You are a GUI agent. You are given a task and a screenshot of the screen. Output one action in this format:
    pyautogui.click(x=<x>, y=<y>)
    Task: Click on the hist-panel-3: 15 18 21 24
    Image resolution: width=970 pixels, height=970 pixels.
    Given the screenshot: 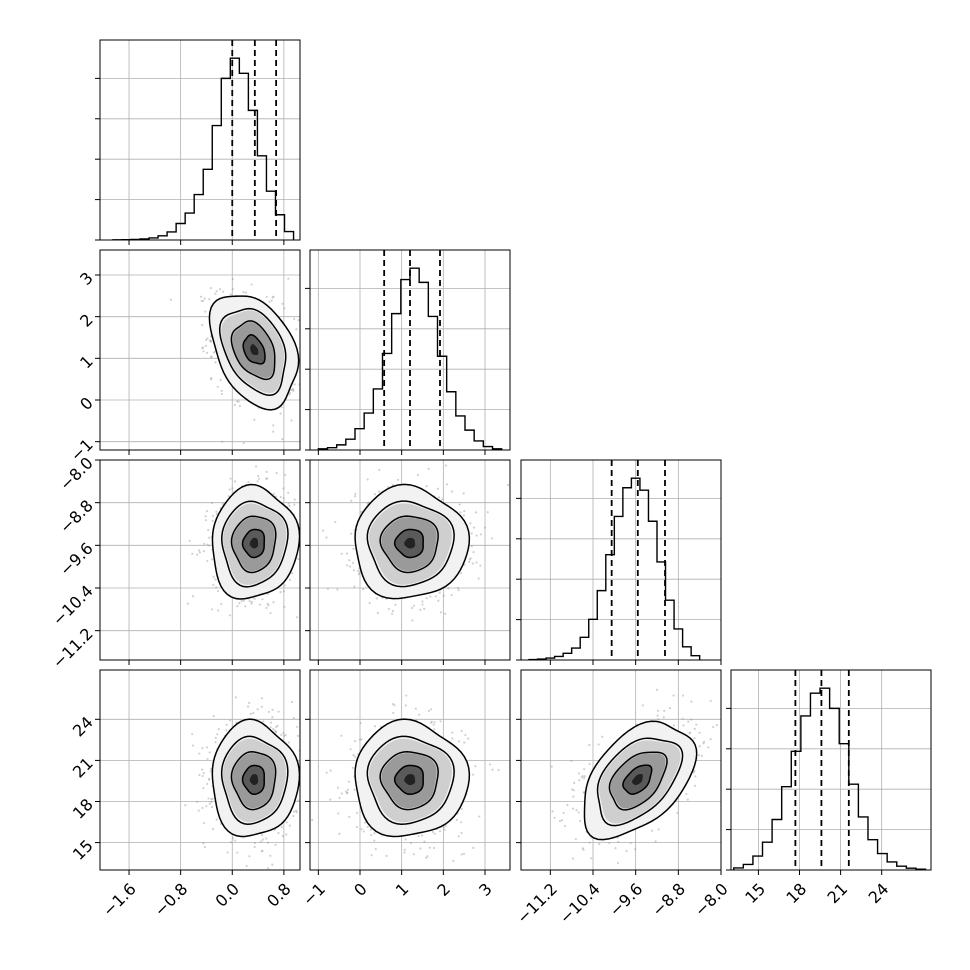 What is the action you would take?
    pyautogui.click(x=829, y=788)
    